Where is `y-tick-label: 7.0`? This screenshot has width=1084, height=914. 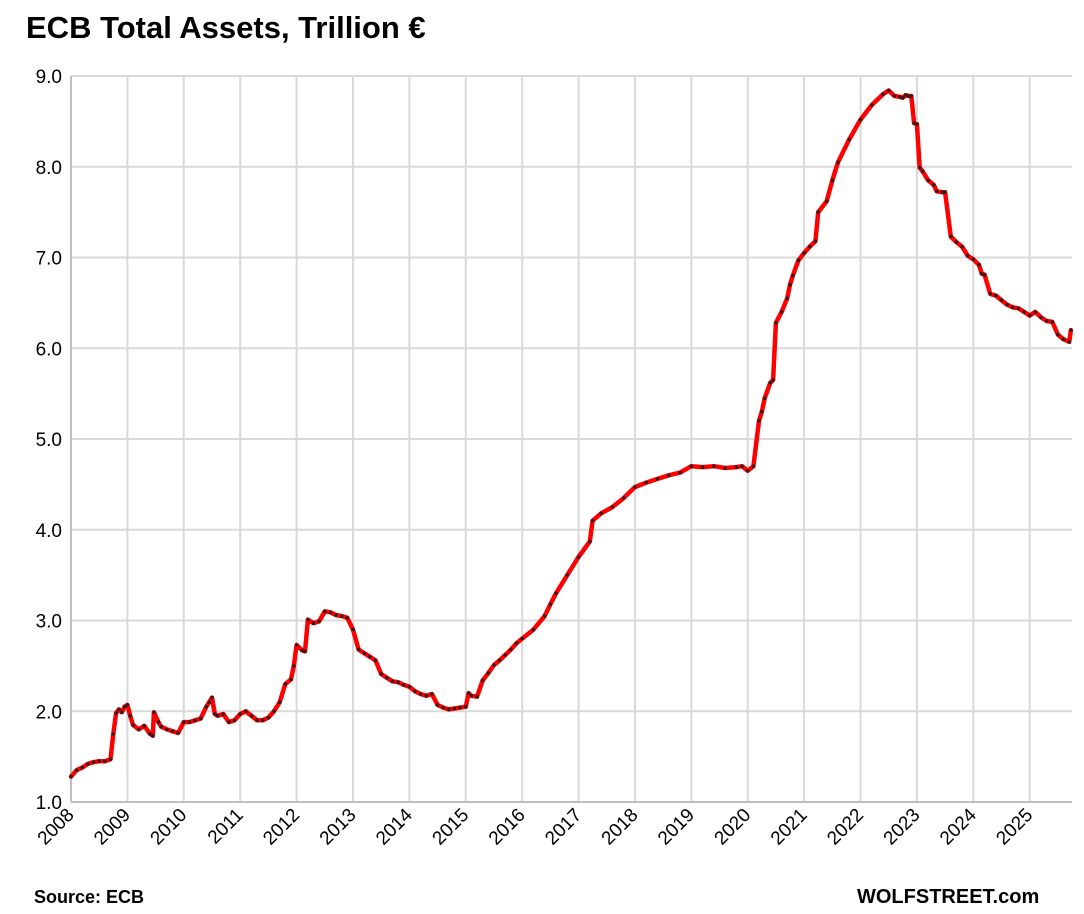
y-tick-label: 7.0 is located at coordinates (49, 259).